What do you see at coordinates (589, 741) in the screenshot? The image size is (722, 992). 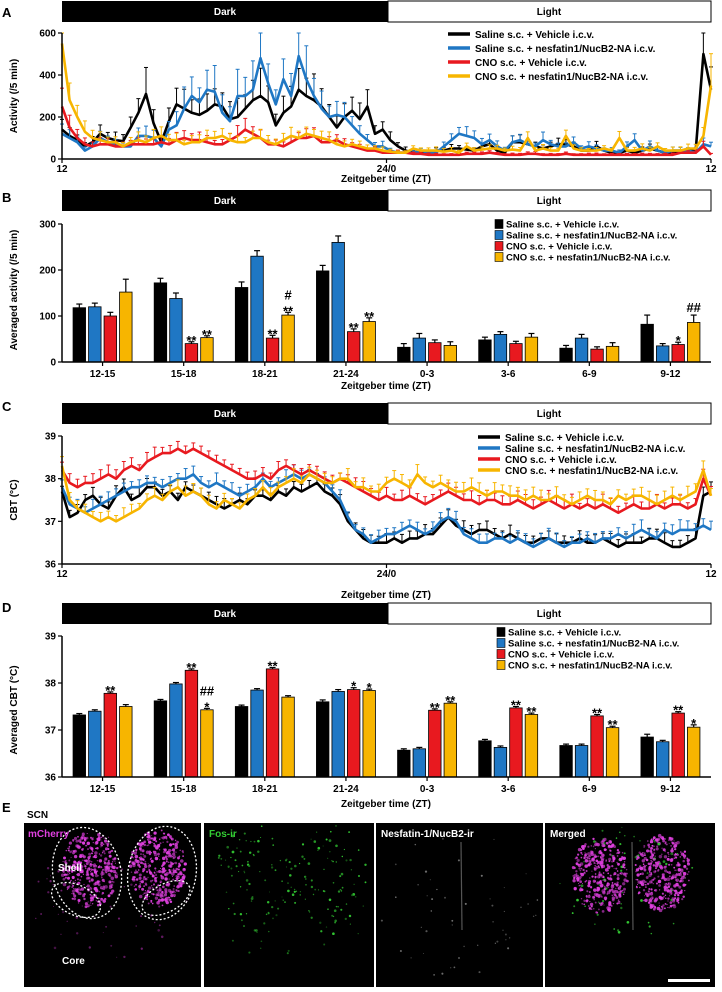 I see `bar-group-6-9: ** **` at bounding box center [589, 741].